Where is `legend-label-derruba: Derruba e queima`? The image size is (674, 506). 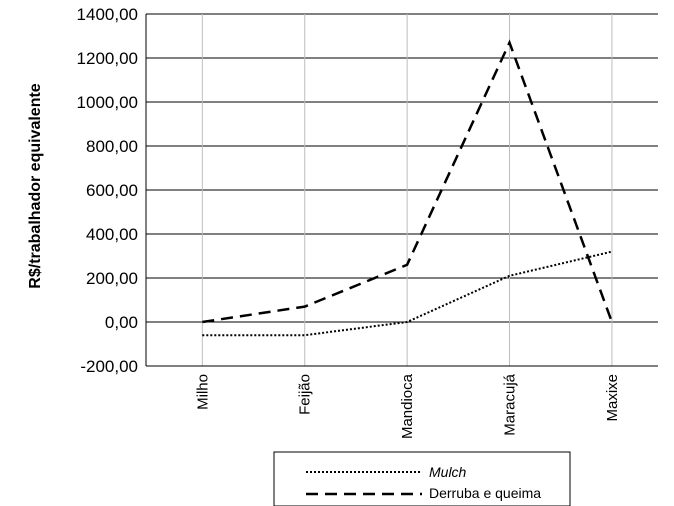
legend-label-derruba: Derruba e queima is located at coordinates (485, 493).